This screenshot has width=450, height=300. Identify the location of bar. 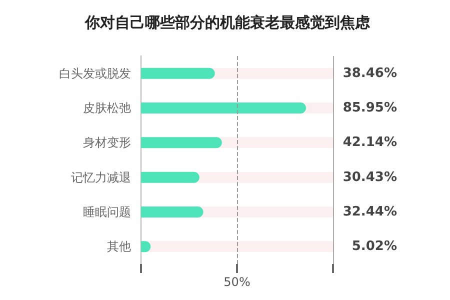
(170, 177).